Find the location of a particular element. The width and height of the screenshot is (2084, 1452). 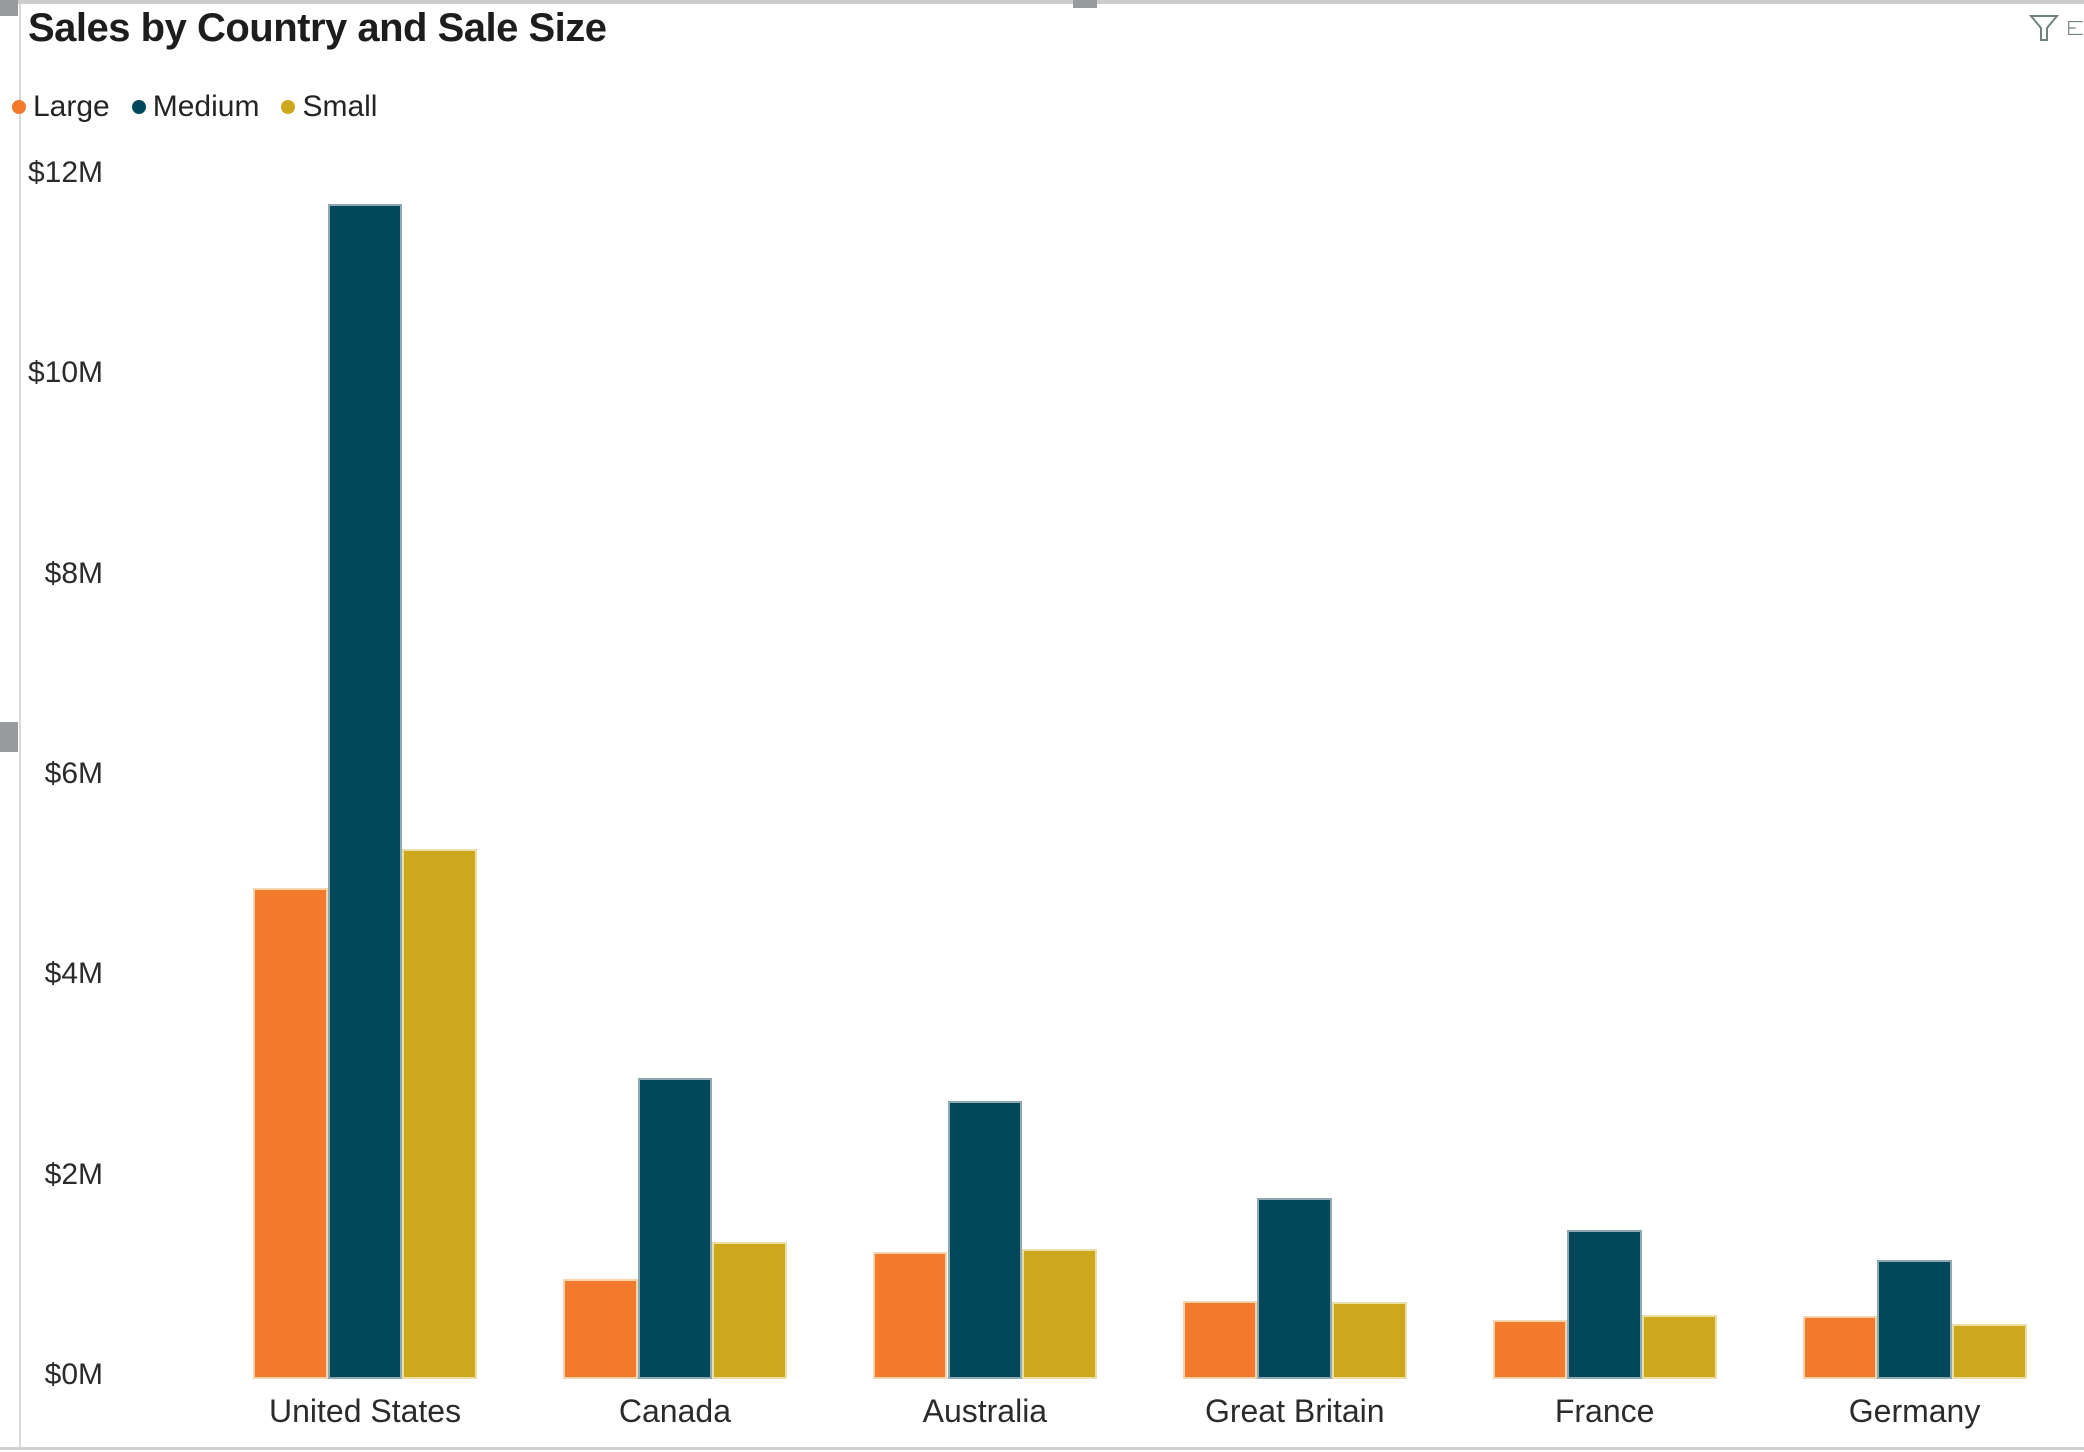

visual-toolbar is located at coordinates (2054, 28).